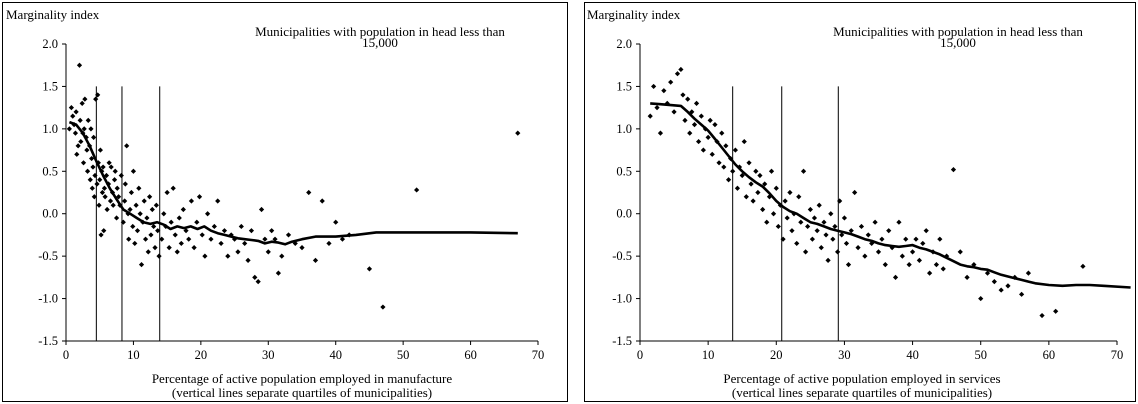  Describe the element at coordinates (268, 355) in the screenshot. I see `x-tick-label: 30` at that location.